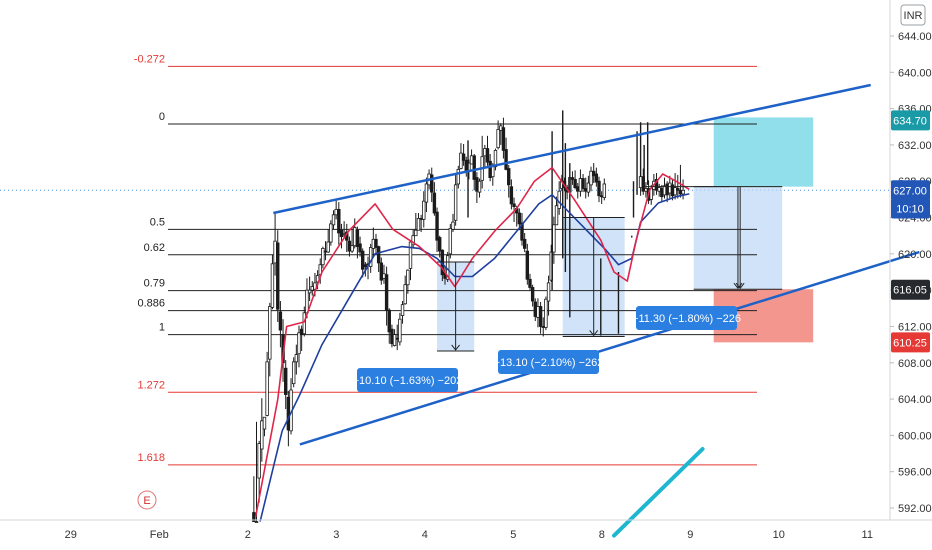  Describe the element at coordinates (149, 59) in the screenshot. I see `fib-level-label: -0.272` at that location.